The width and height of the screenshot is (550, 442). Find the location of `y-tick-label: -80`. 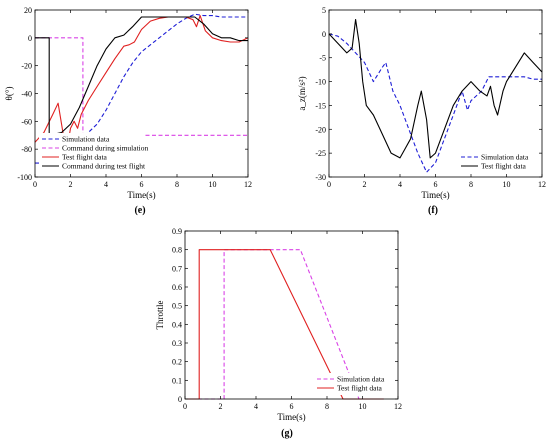

y-tick-label: -80 is located at coordinates (26, 149).